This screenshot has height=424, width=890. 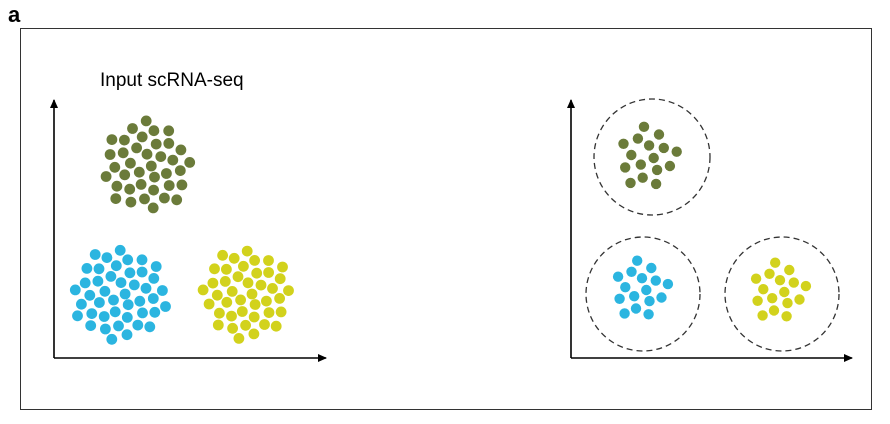 I want to click on olive-cluster-outline, so click(x=652, y=157).